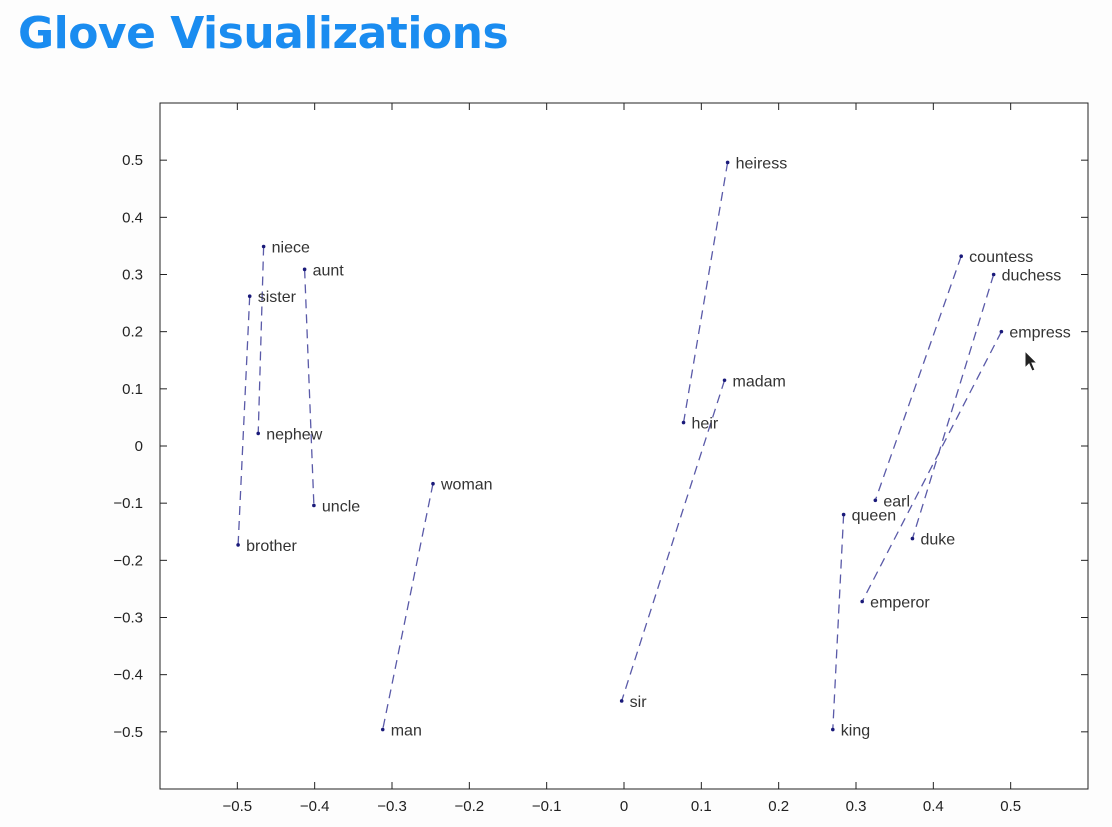 This screenshot has height=827, width=1112. What do you see at coordinates (261, 340) in the screenshot?
I see `pair-line-niece-nephew` at bounding box center [261, 340].